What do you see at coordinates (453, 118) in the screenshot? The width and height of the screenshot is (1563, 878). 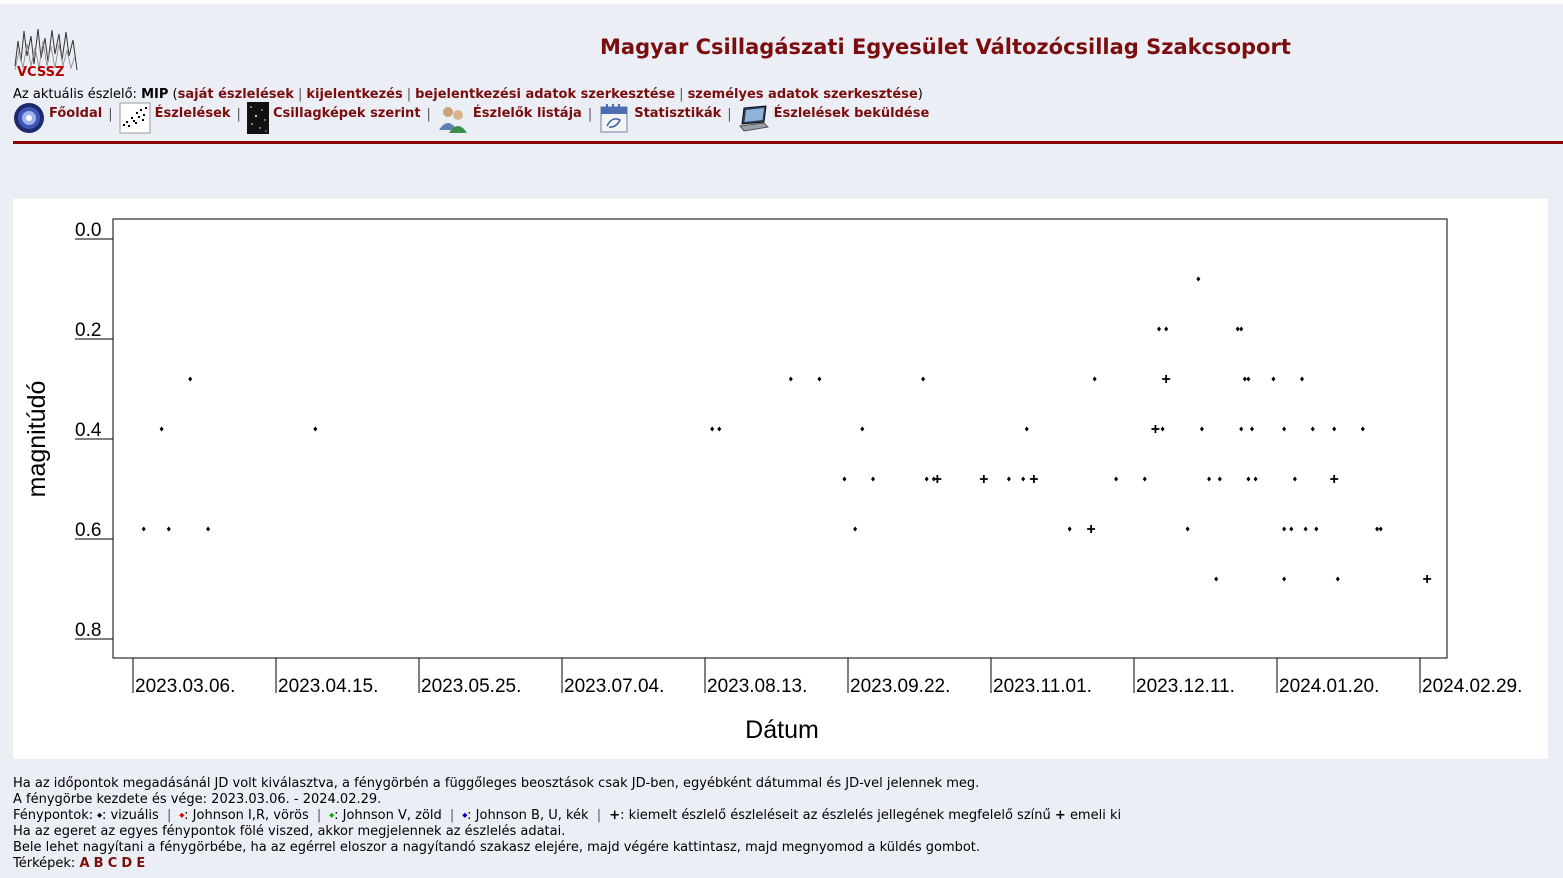 I see `users-icon` at bounding box center [453, 118].